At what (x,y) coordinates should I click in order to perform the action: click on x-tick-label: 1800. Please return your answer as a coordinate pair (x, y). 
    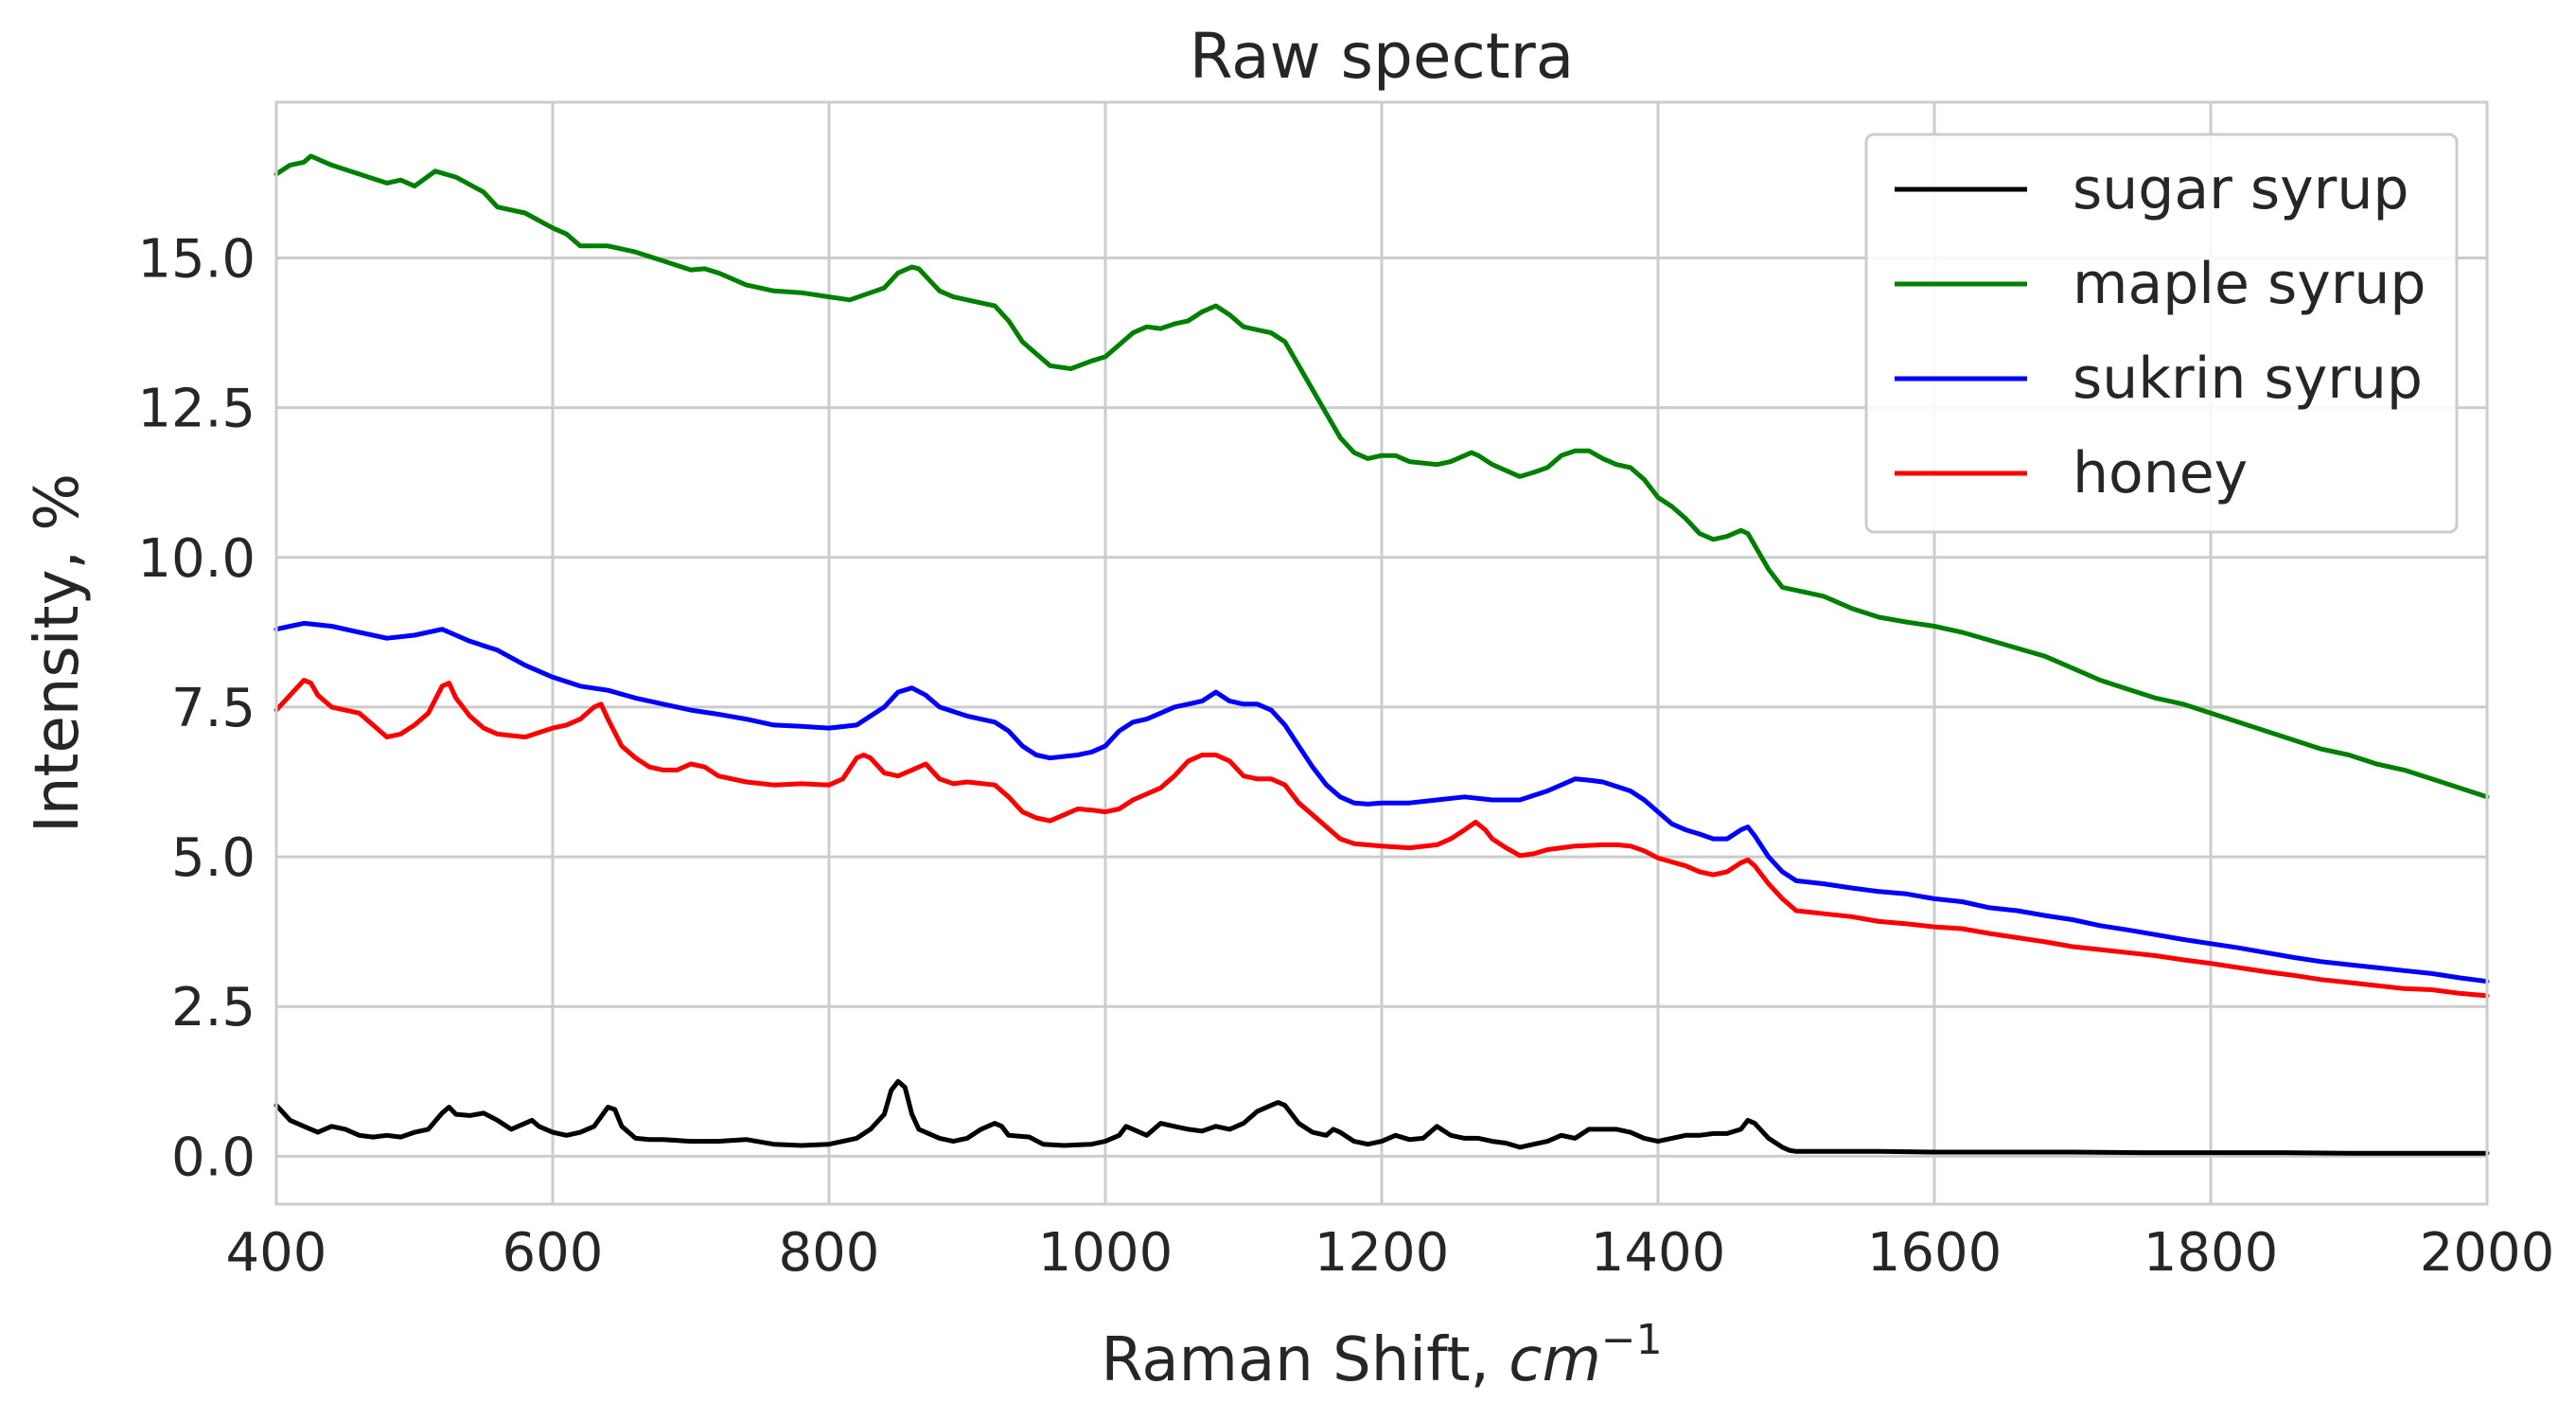
    Looking at the image, I should click on (2211, 1253).